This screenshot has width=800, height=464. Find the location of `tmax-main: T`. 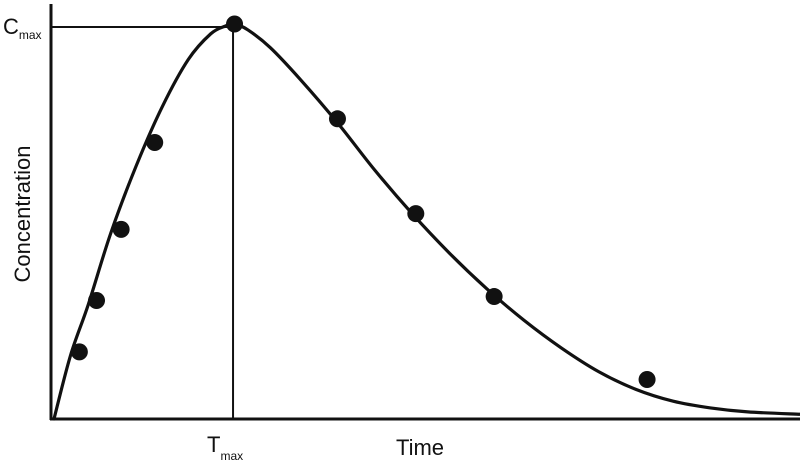

tmax-main: T is located at coordinates (213, 444).